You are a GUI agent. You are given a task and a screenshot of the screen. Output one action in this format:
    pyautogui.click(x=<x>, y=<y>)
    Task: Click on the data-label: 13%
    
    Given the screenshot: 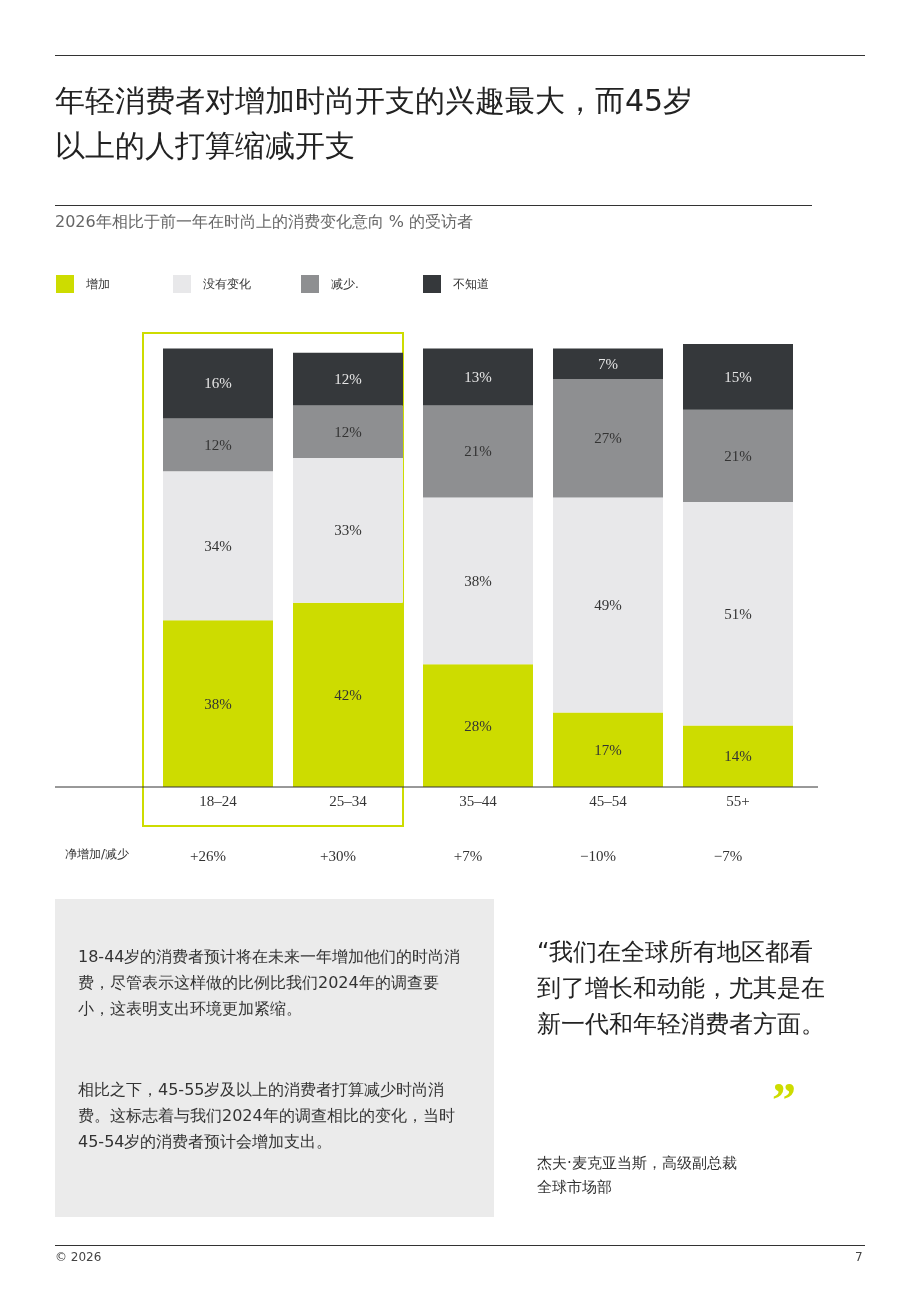 What is the action you would take?
    pyautogui.click(x=478, y=376)
    